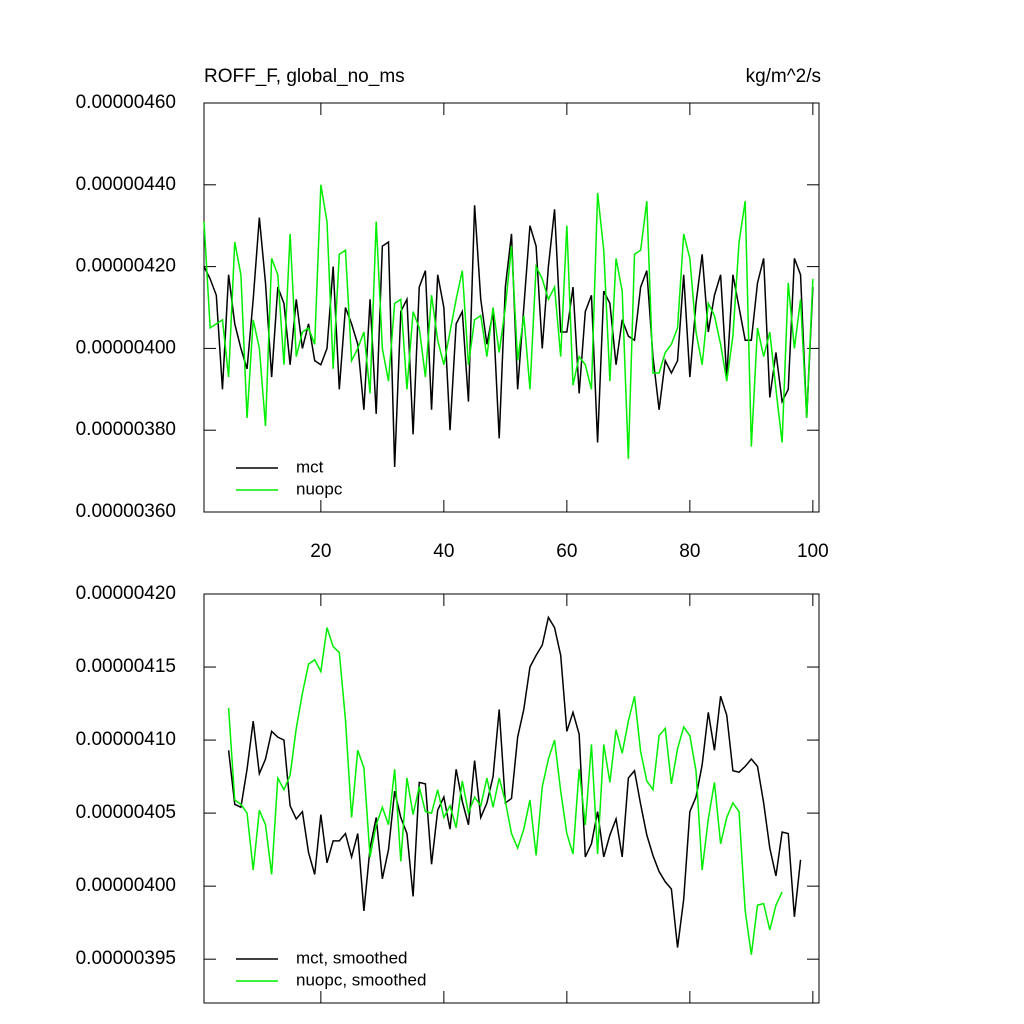 The height and width of the screenshot is (1024, 1024). I want to click on legend-label: mct, smoothed, so click(352, 957).